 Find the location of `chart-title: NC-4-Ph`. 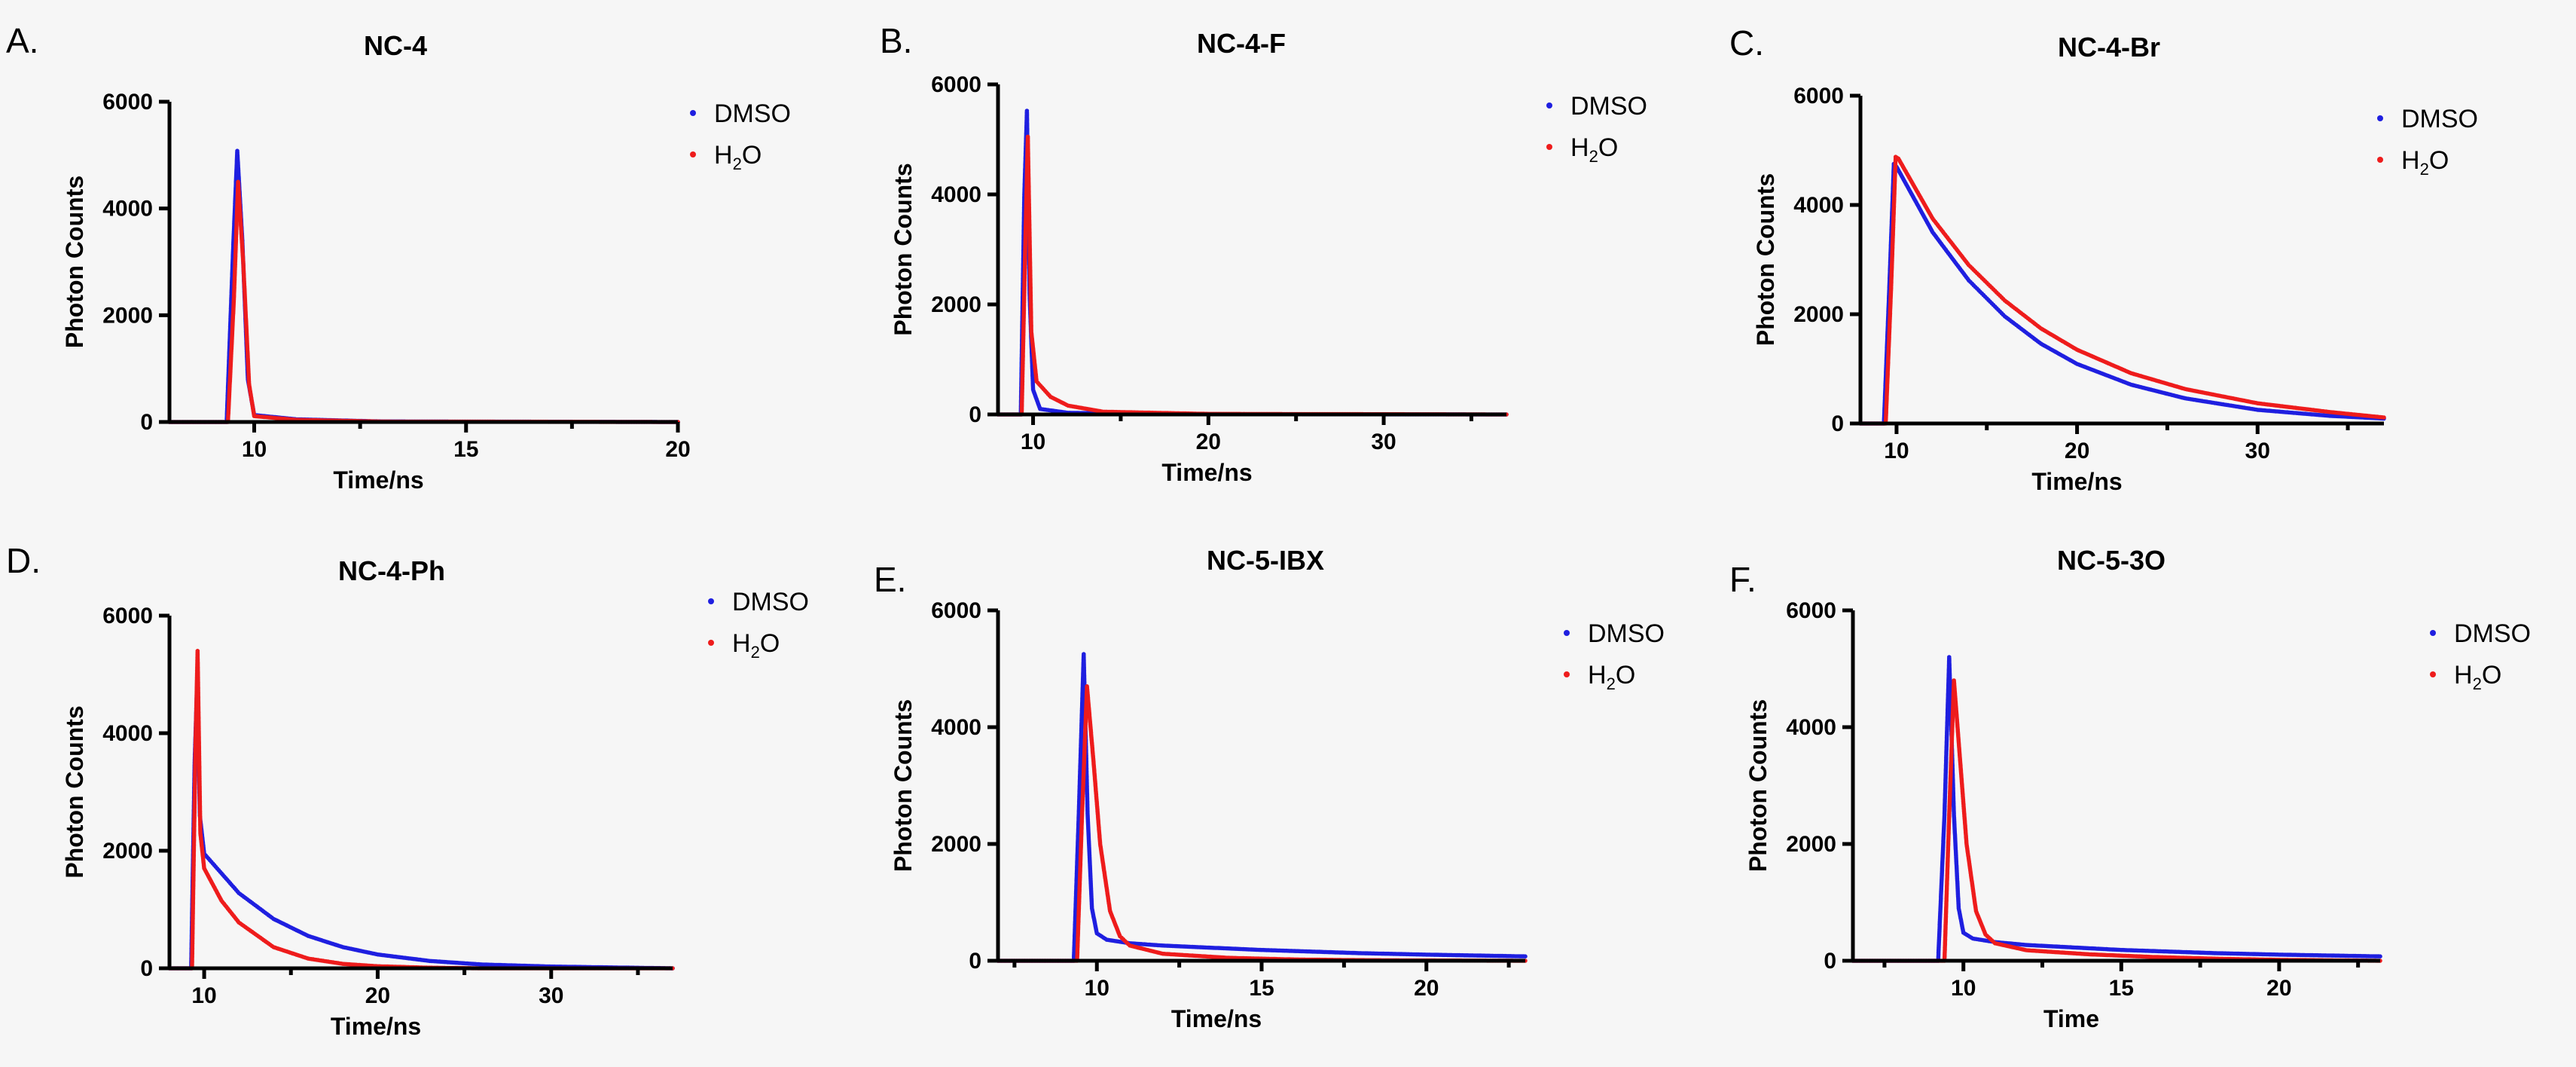

chart-title: NC-4-Ph is located at coordinates (392, 570).